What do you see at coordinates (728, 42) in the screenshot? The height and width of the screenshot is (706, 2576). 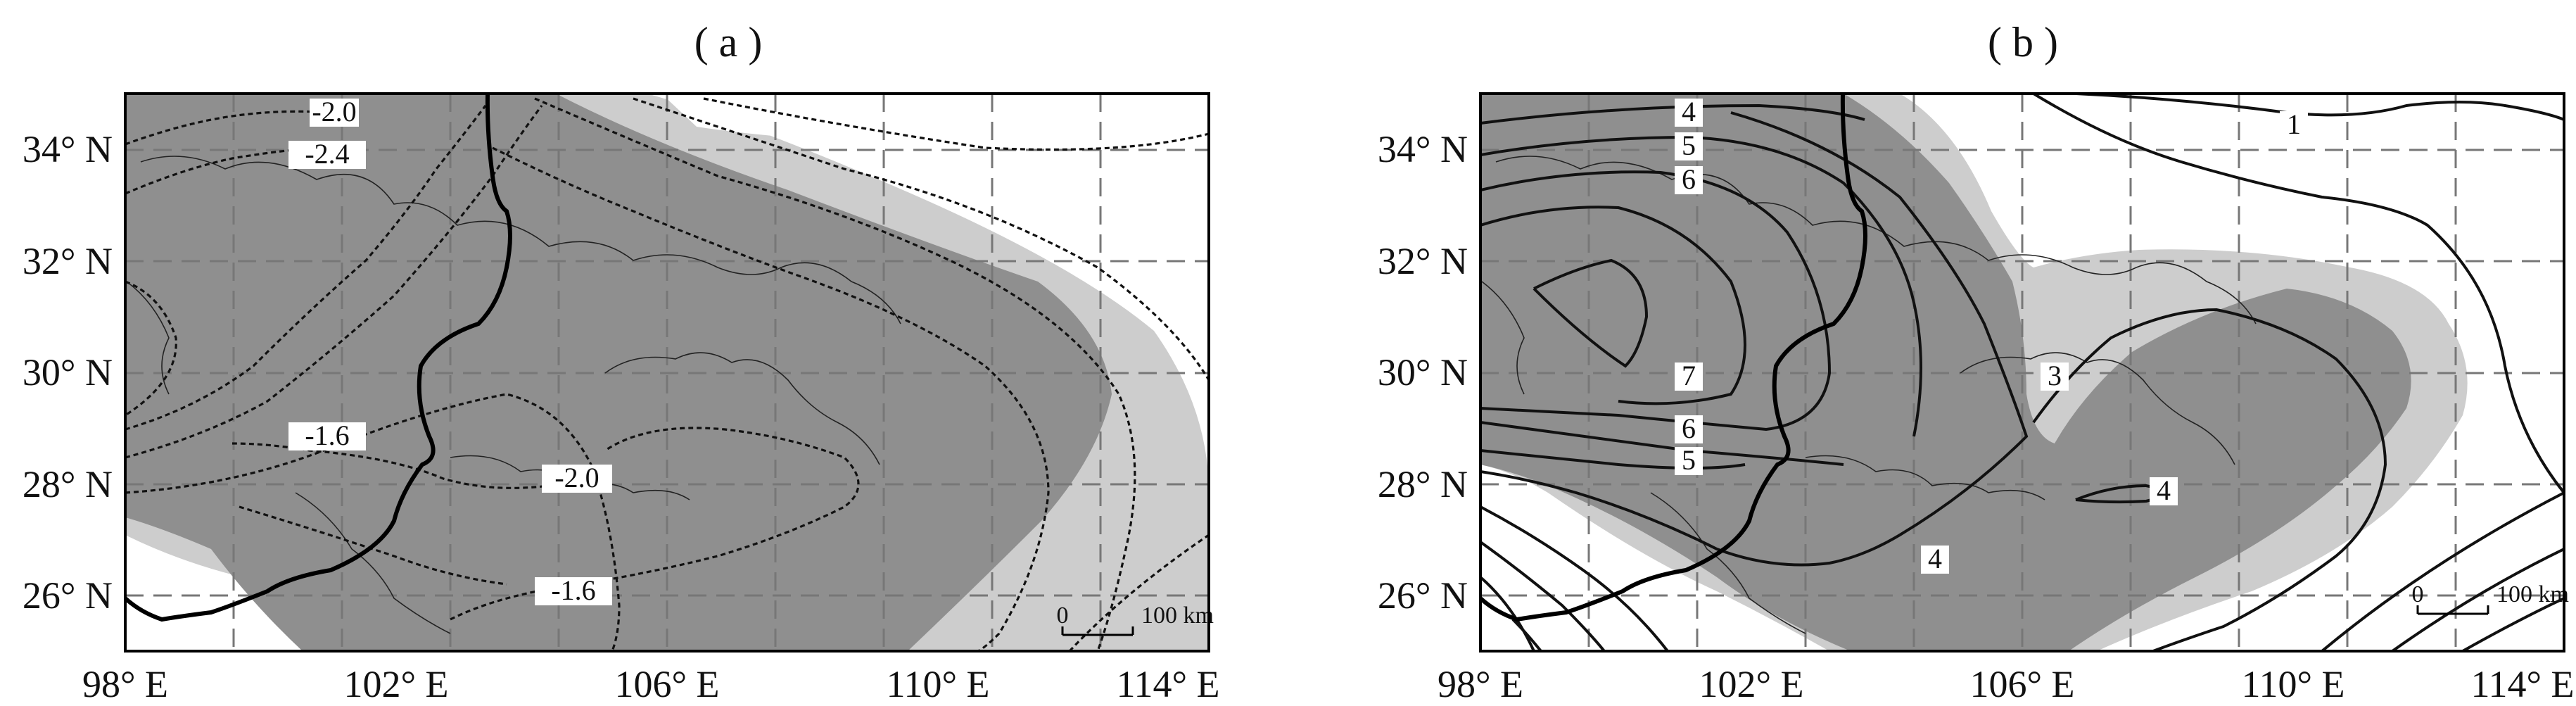 I see `panel-a-title: ( a )` at bounding box center [728, 42].